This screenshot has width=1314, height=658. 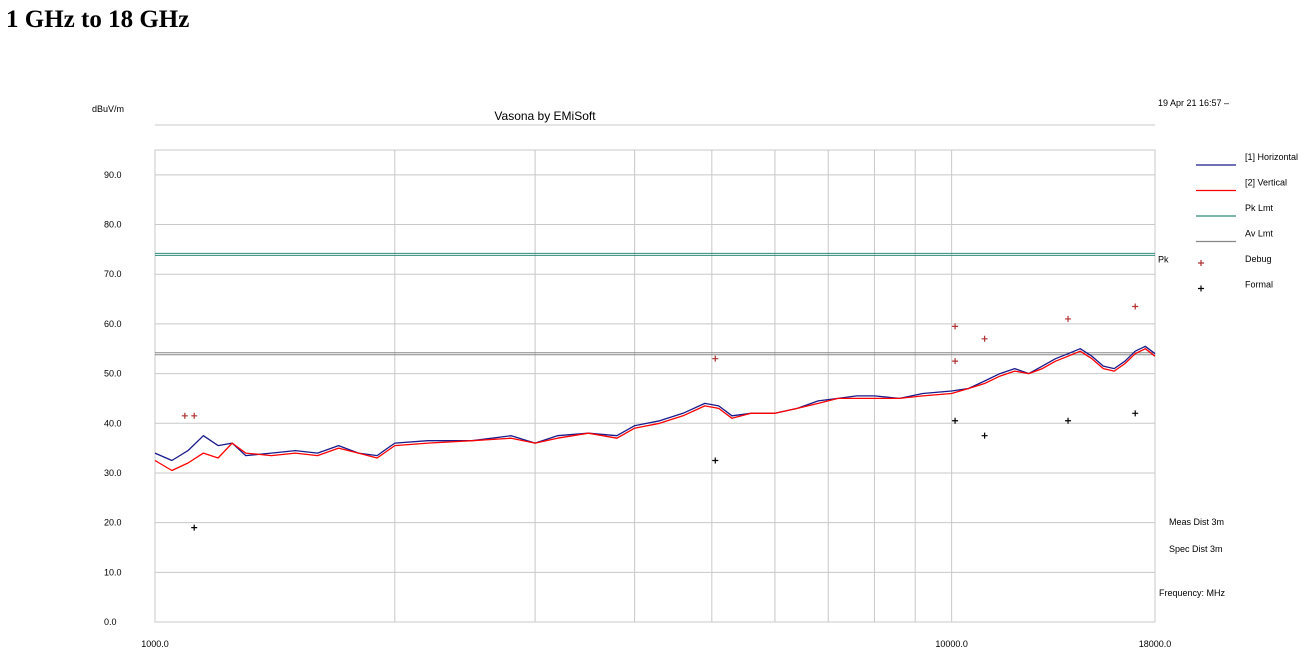 What do you see at coordinates (113, 225) in the screenshot?
I see `y-tick-label: 80.0` at bounding box center [113, 225].